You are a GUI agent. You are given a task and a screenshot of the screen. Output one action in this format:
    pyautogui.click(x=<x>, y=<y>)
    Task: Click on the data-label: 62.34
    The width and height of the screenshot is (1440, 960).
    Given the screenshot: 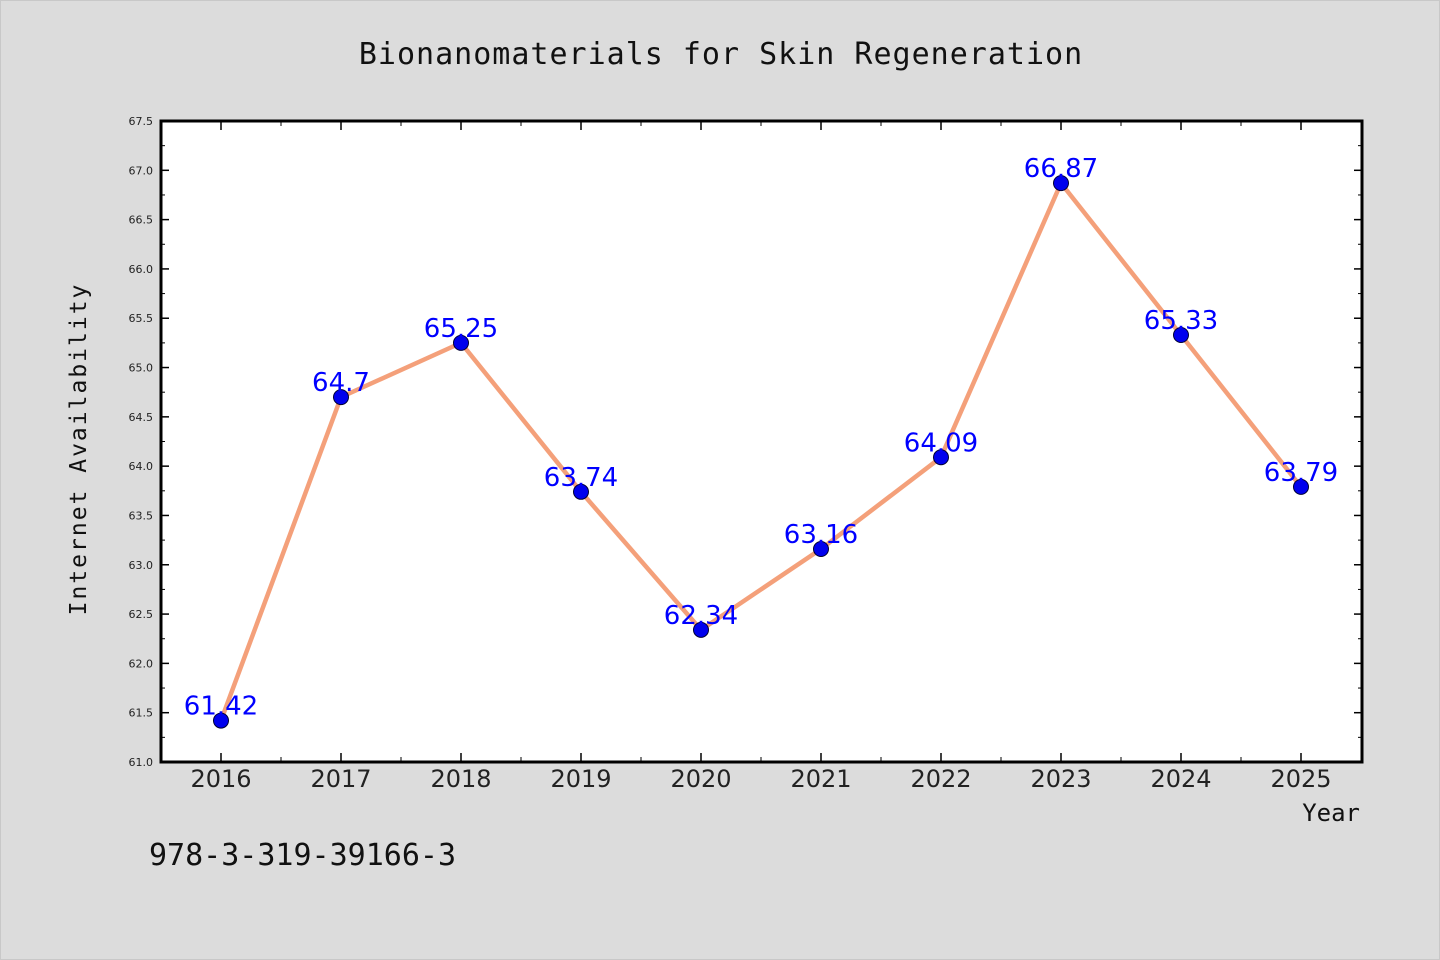 What is the action you would take?
    pyautogui.click(x=701, y=616)
    